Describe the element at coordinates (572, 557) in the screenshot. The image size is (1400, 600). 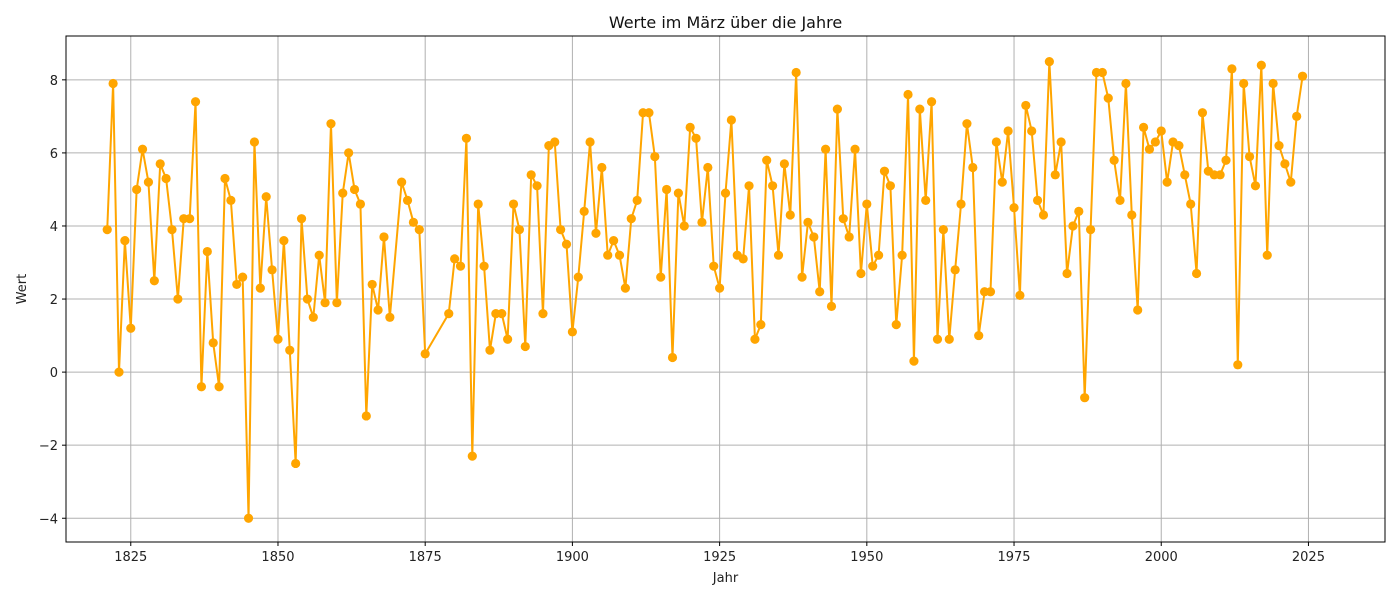
I see `x-tick-label: 1900` at that location.